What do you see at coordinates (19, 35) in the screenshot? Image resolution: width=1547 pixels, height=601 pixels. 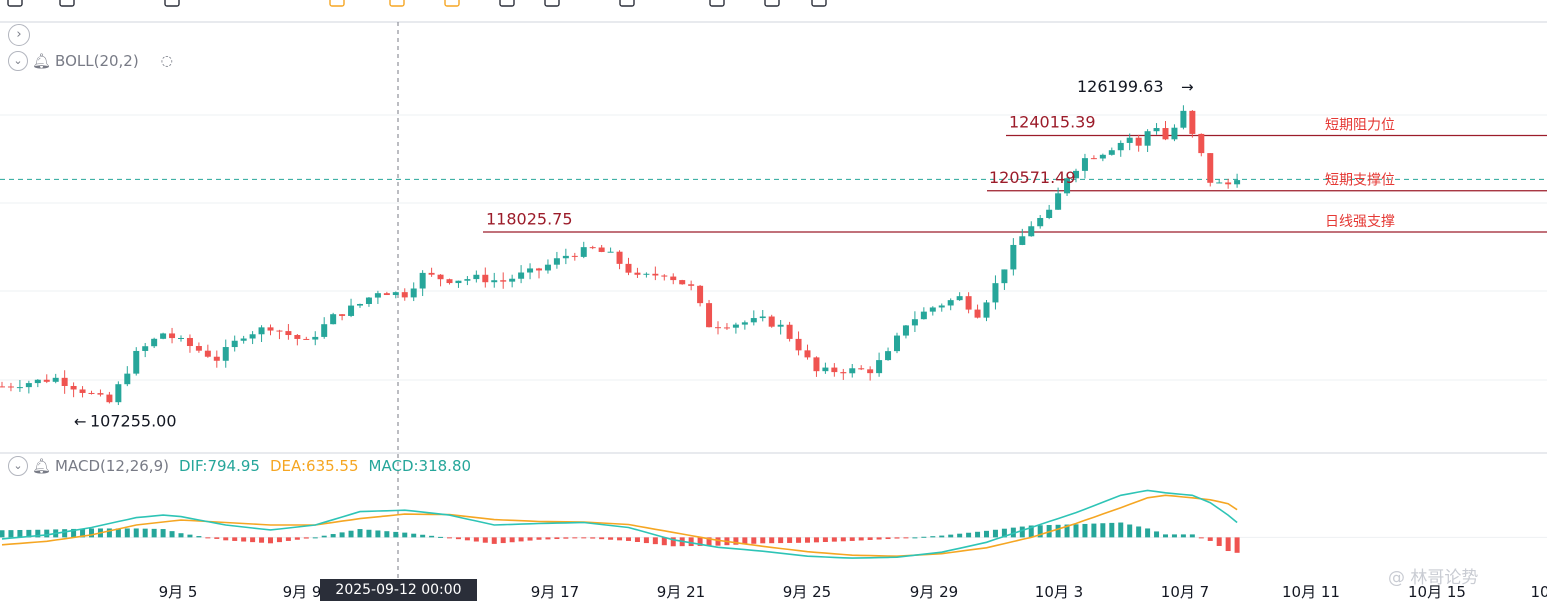 I see `expand-legend-button: ›` at bounding box center [19, 35].